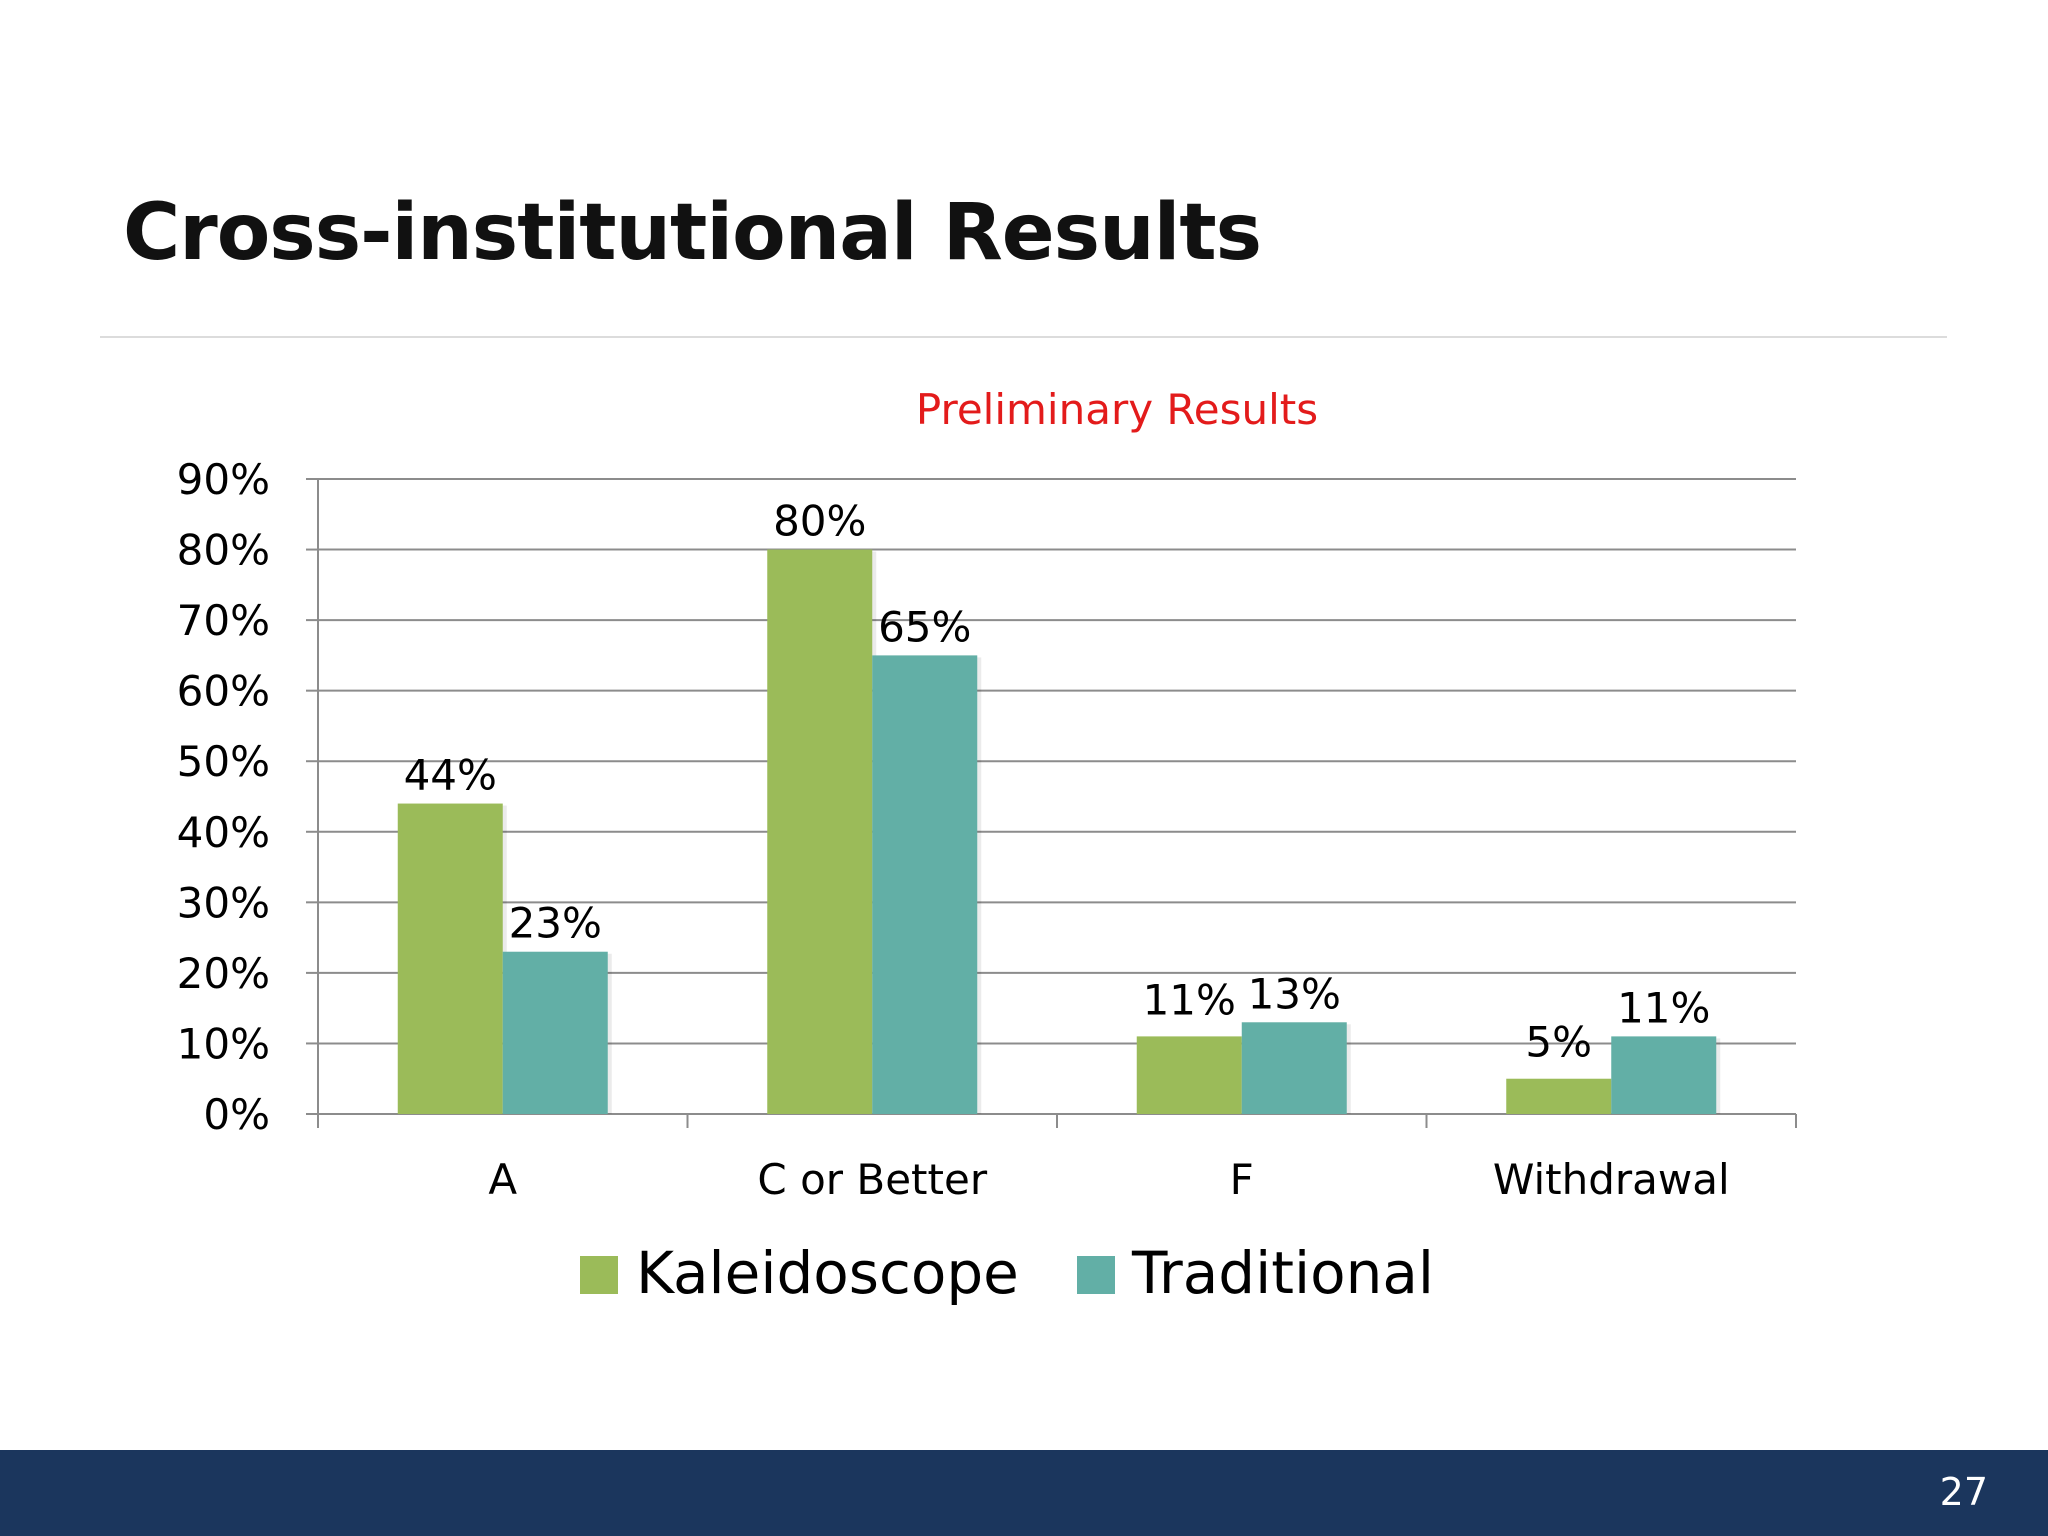 Image resolution: width=2048 pixels, height=1536 pixels. I want to click on y-tick-label: 20%, so click(223, 973).